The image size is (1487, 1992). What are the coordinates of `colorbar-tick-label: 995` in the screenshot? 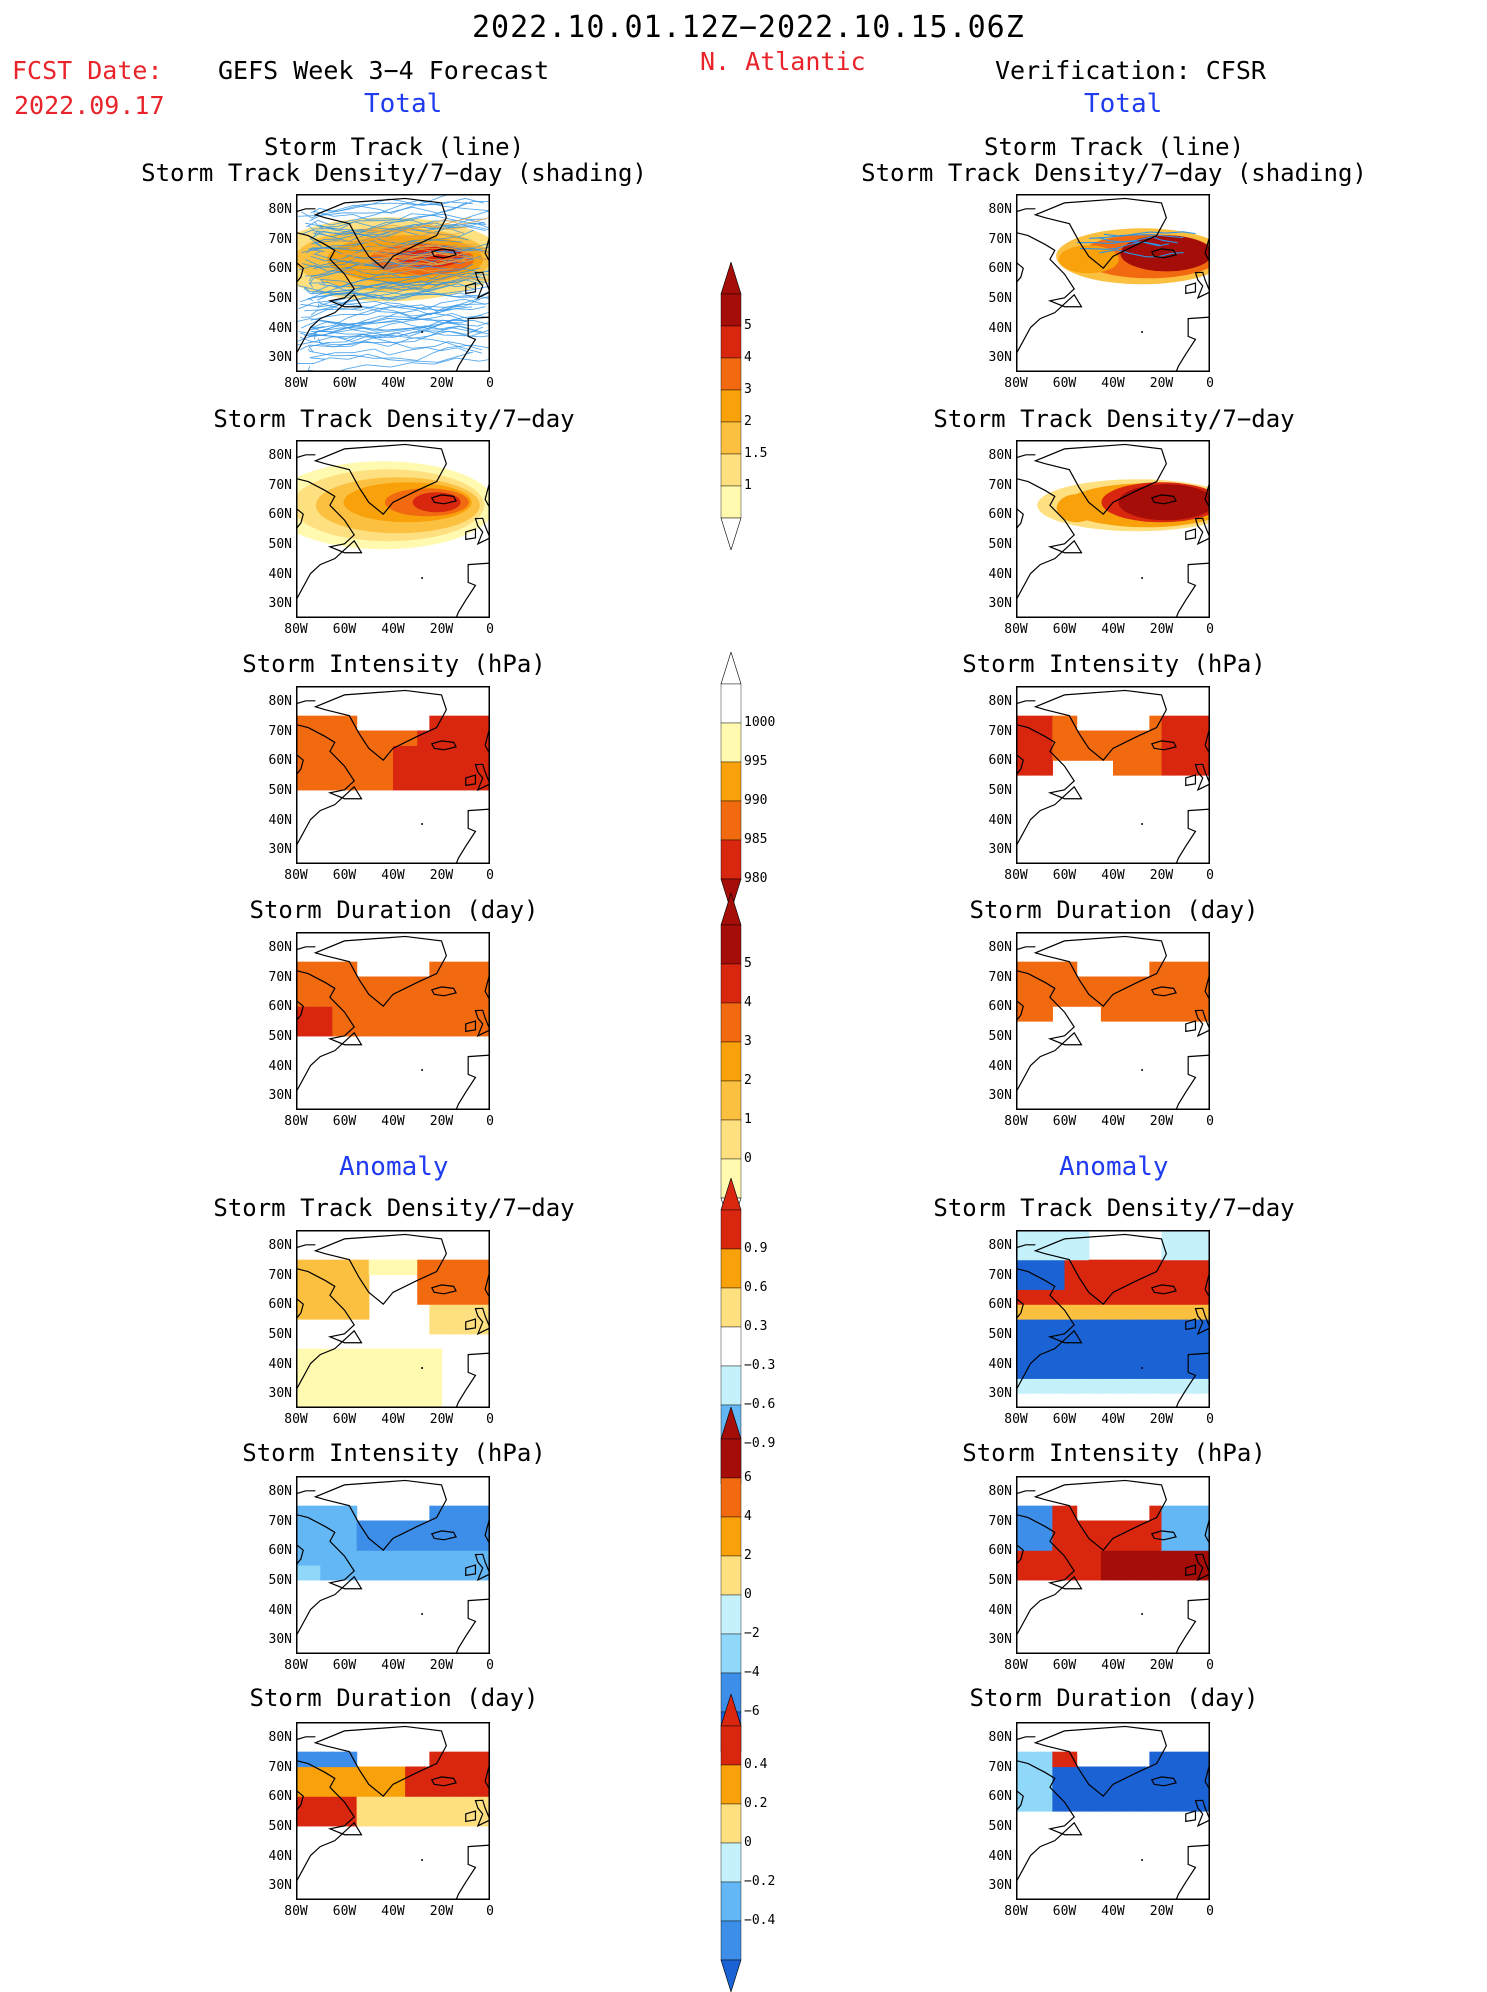 It's located at (756, 761).